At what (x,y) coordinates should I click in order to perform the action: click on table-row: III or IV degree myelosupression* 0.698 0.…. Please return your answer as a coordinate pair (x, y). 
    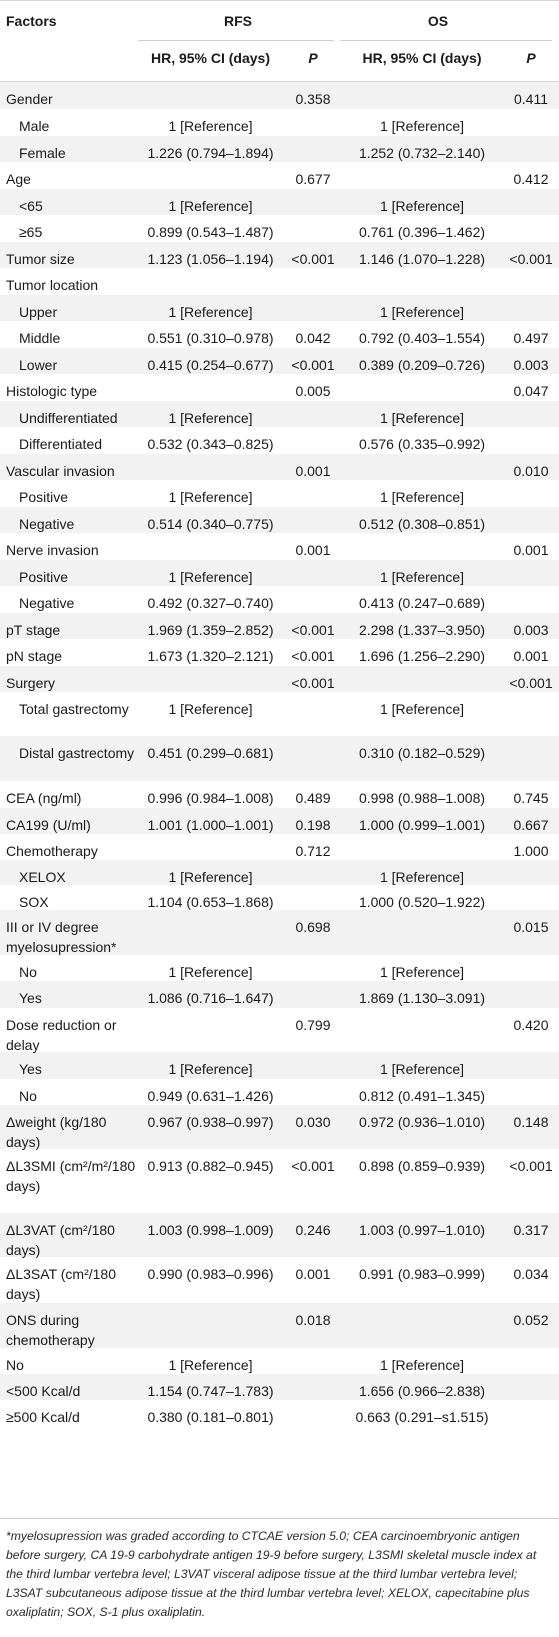
    Looking at the image, I should click on (279, 932).